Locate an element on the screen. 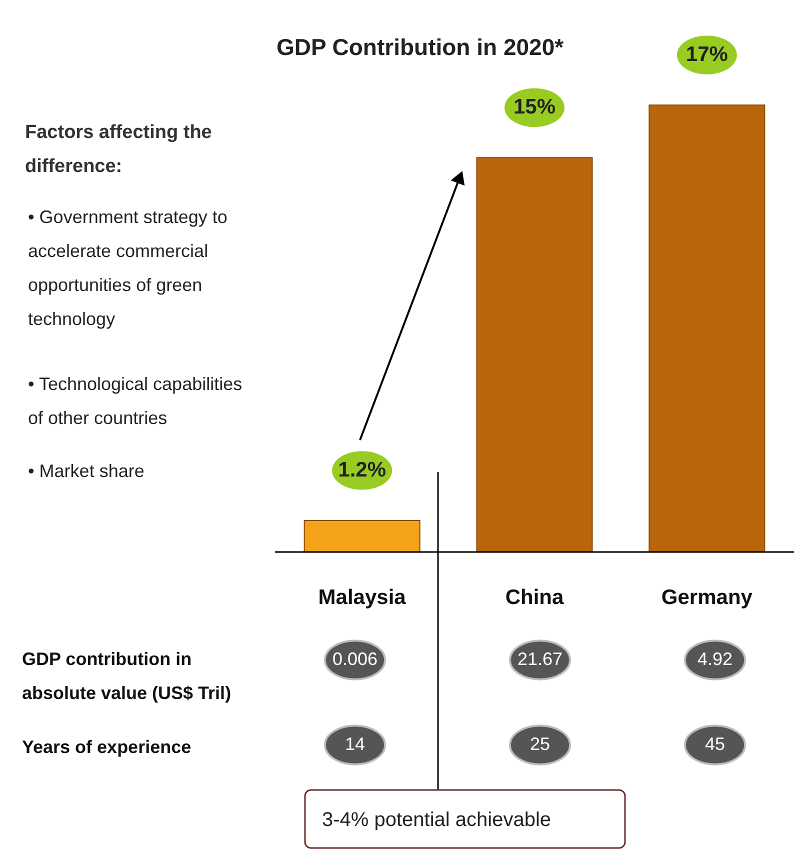 The width and height of the screenshot is (794, 854). x-tick-label: Germany is located at coordinates (707, 597).